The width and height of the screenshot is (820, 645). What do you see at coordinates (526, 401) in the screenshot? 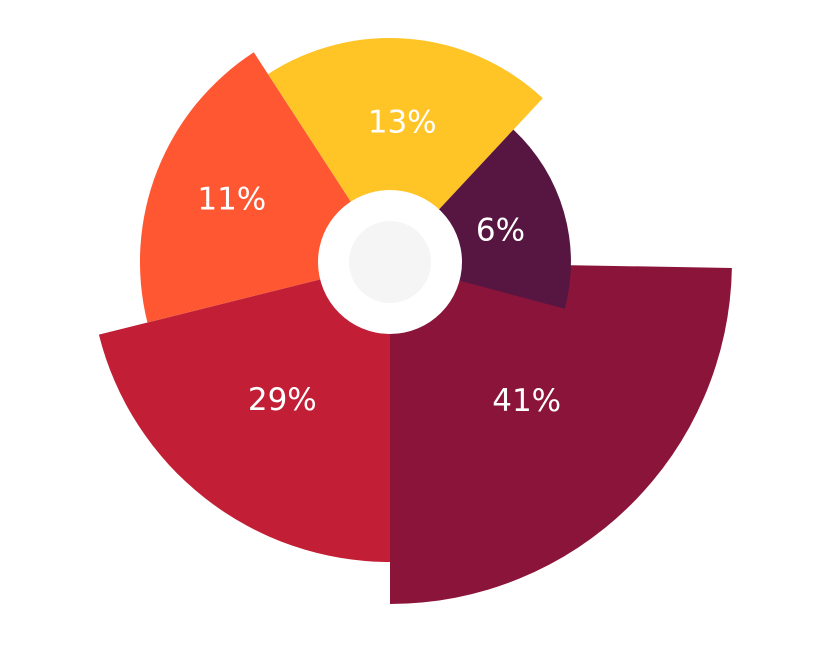
I see `slice-label-41: 41%` at bounding box center [526, 401].